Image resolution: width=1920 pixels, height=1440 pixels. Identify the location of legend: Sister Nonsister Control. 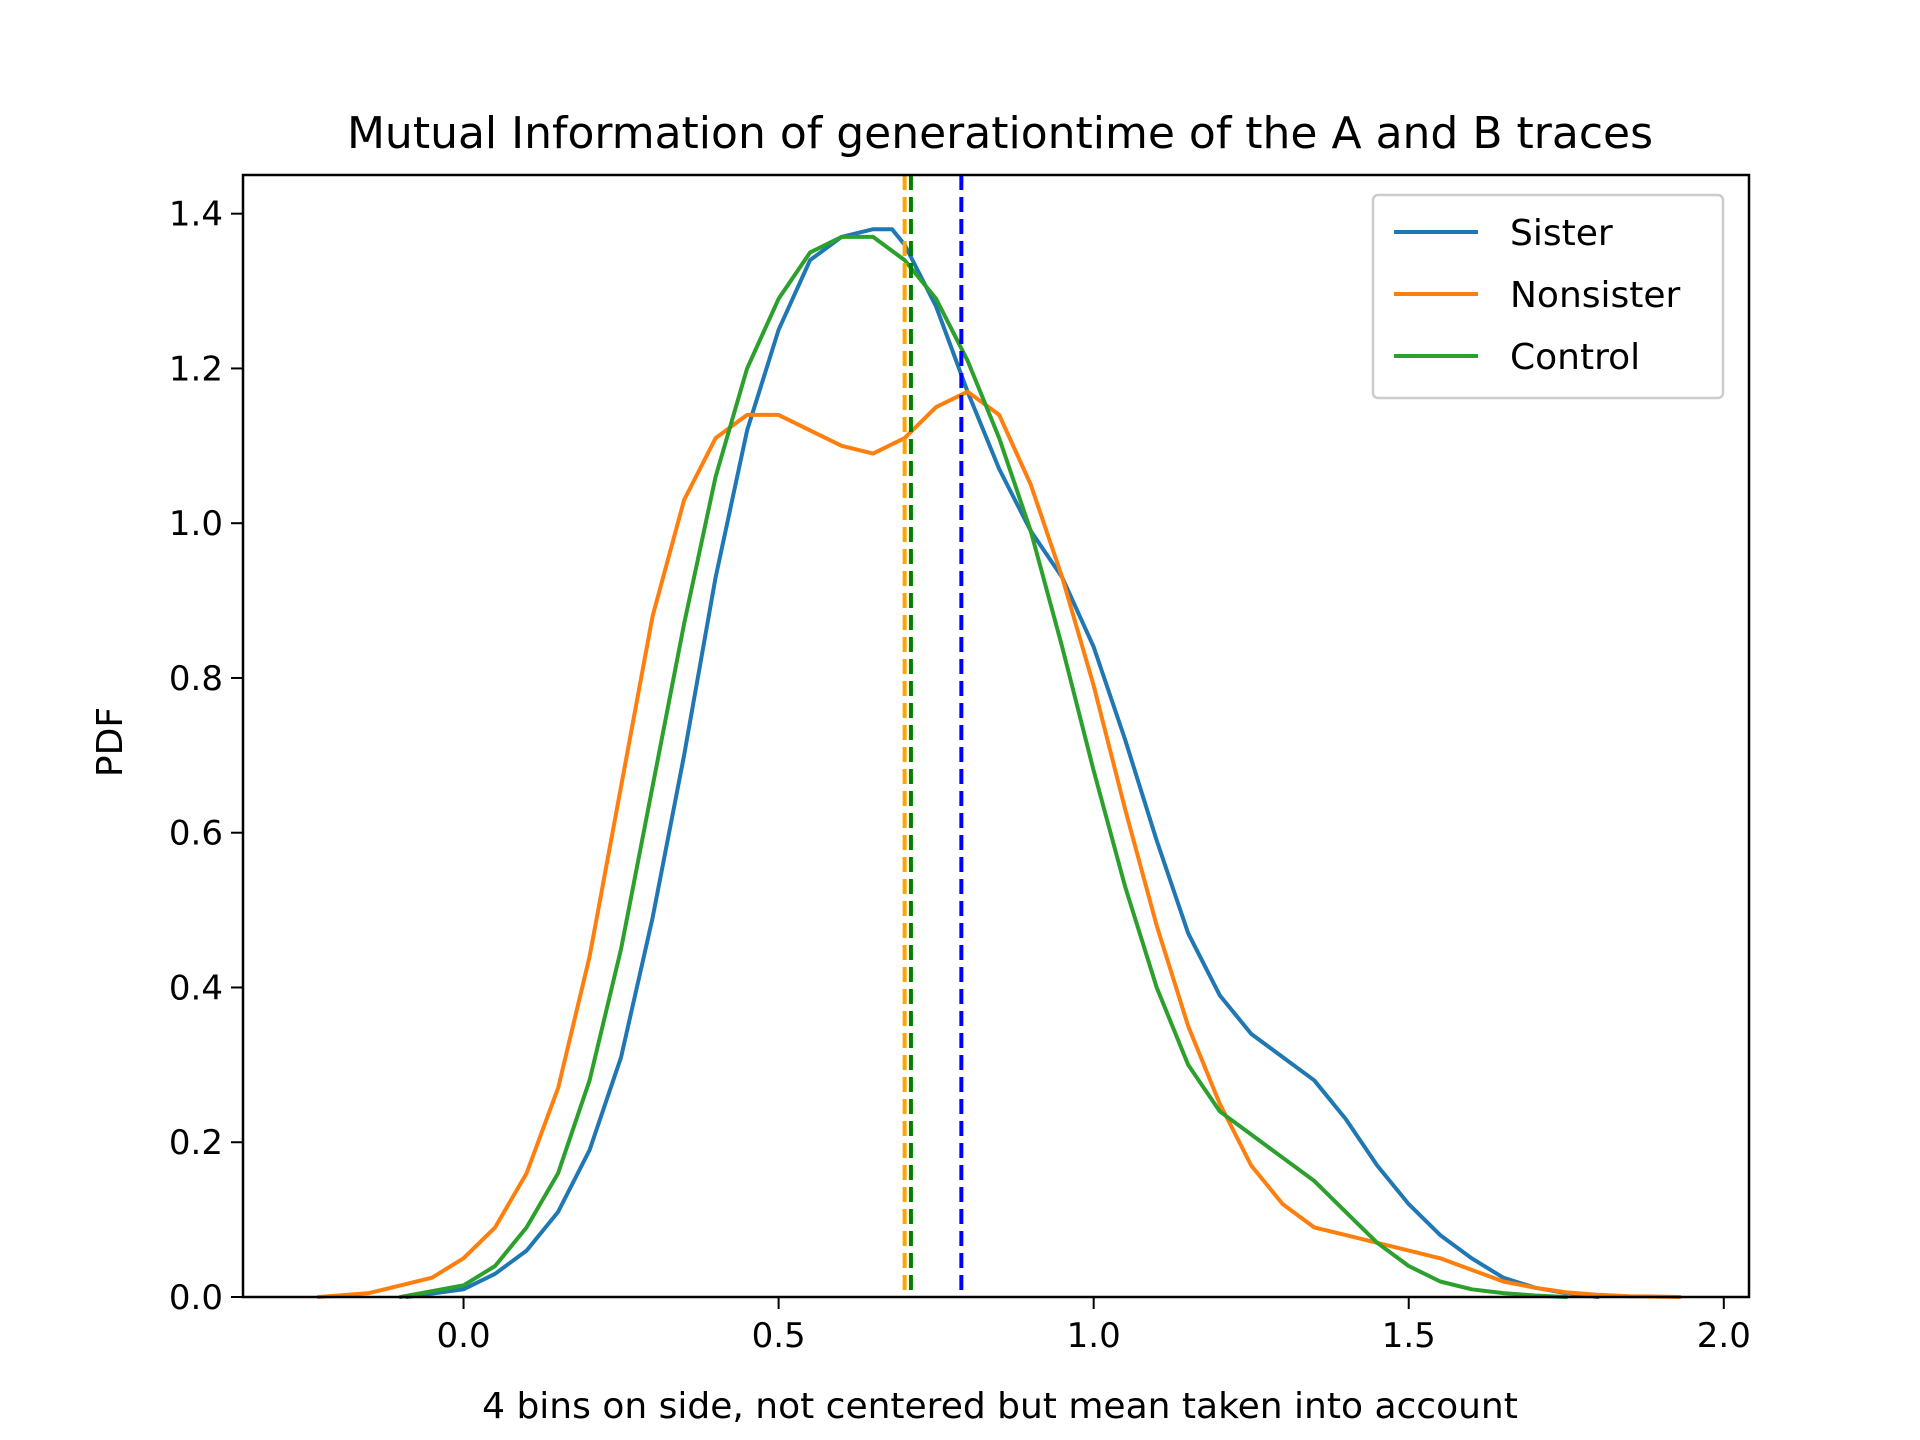
(1548, 296).